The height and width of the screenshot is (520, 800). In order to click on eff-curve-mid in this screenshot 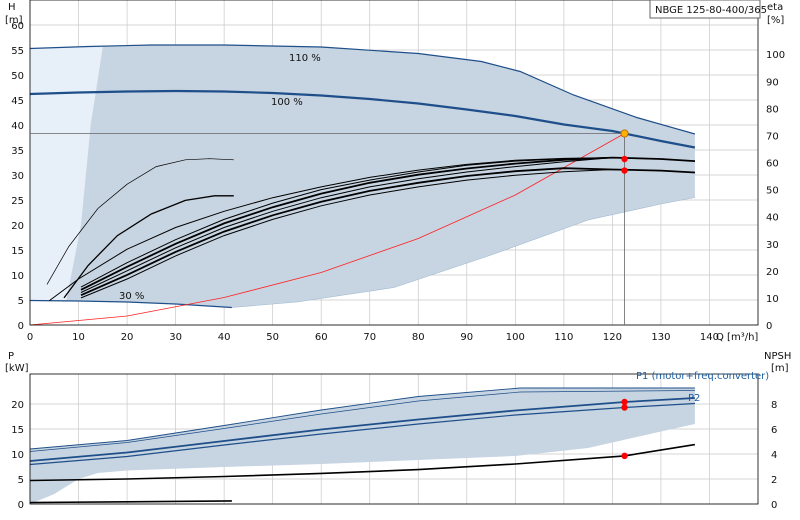, I will do `click(148, 247)`.